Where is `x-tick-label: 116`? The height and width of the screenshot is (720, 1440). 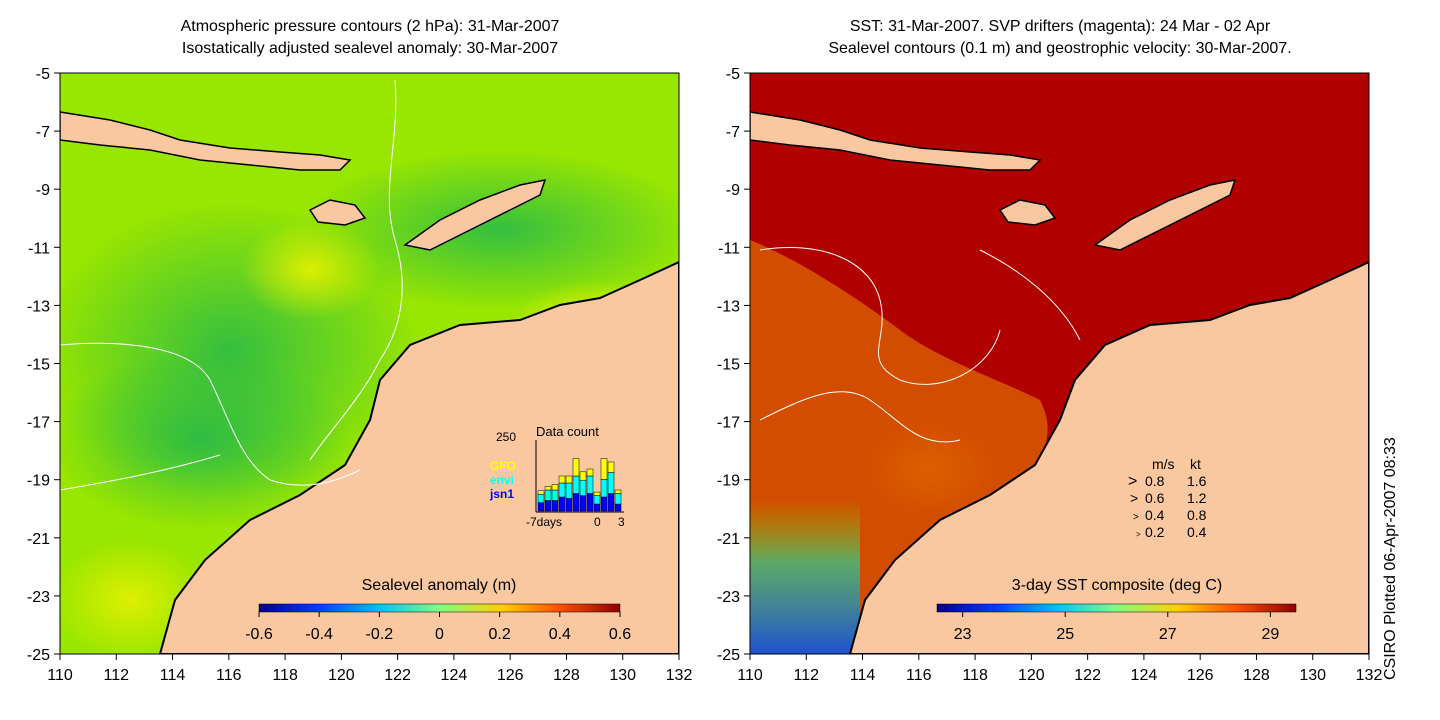 x-tick-label: 116 is located at coordinates (229, 675).